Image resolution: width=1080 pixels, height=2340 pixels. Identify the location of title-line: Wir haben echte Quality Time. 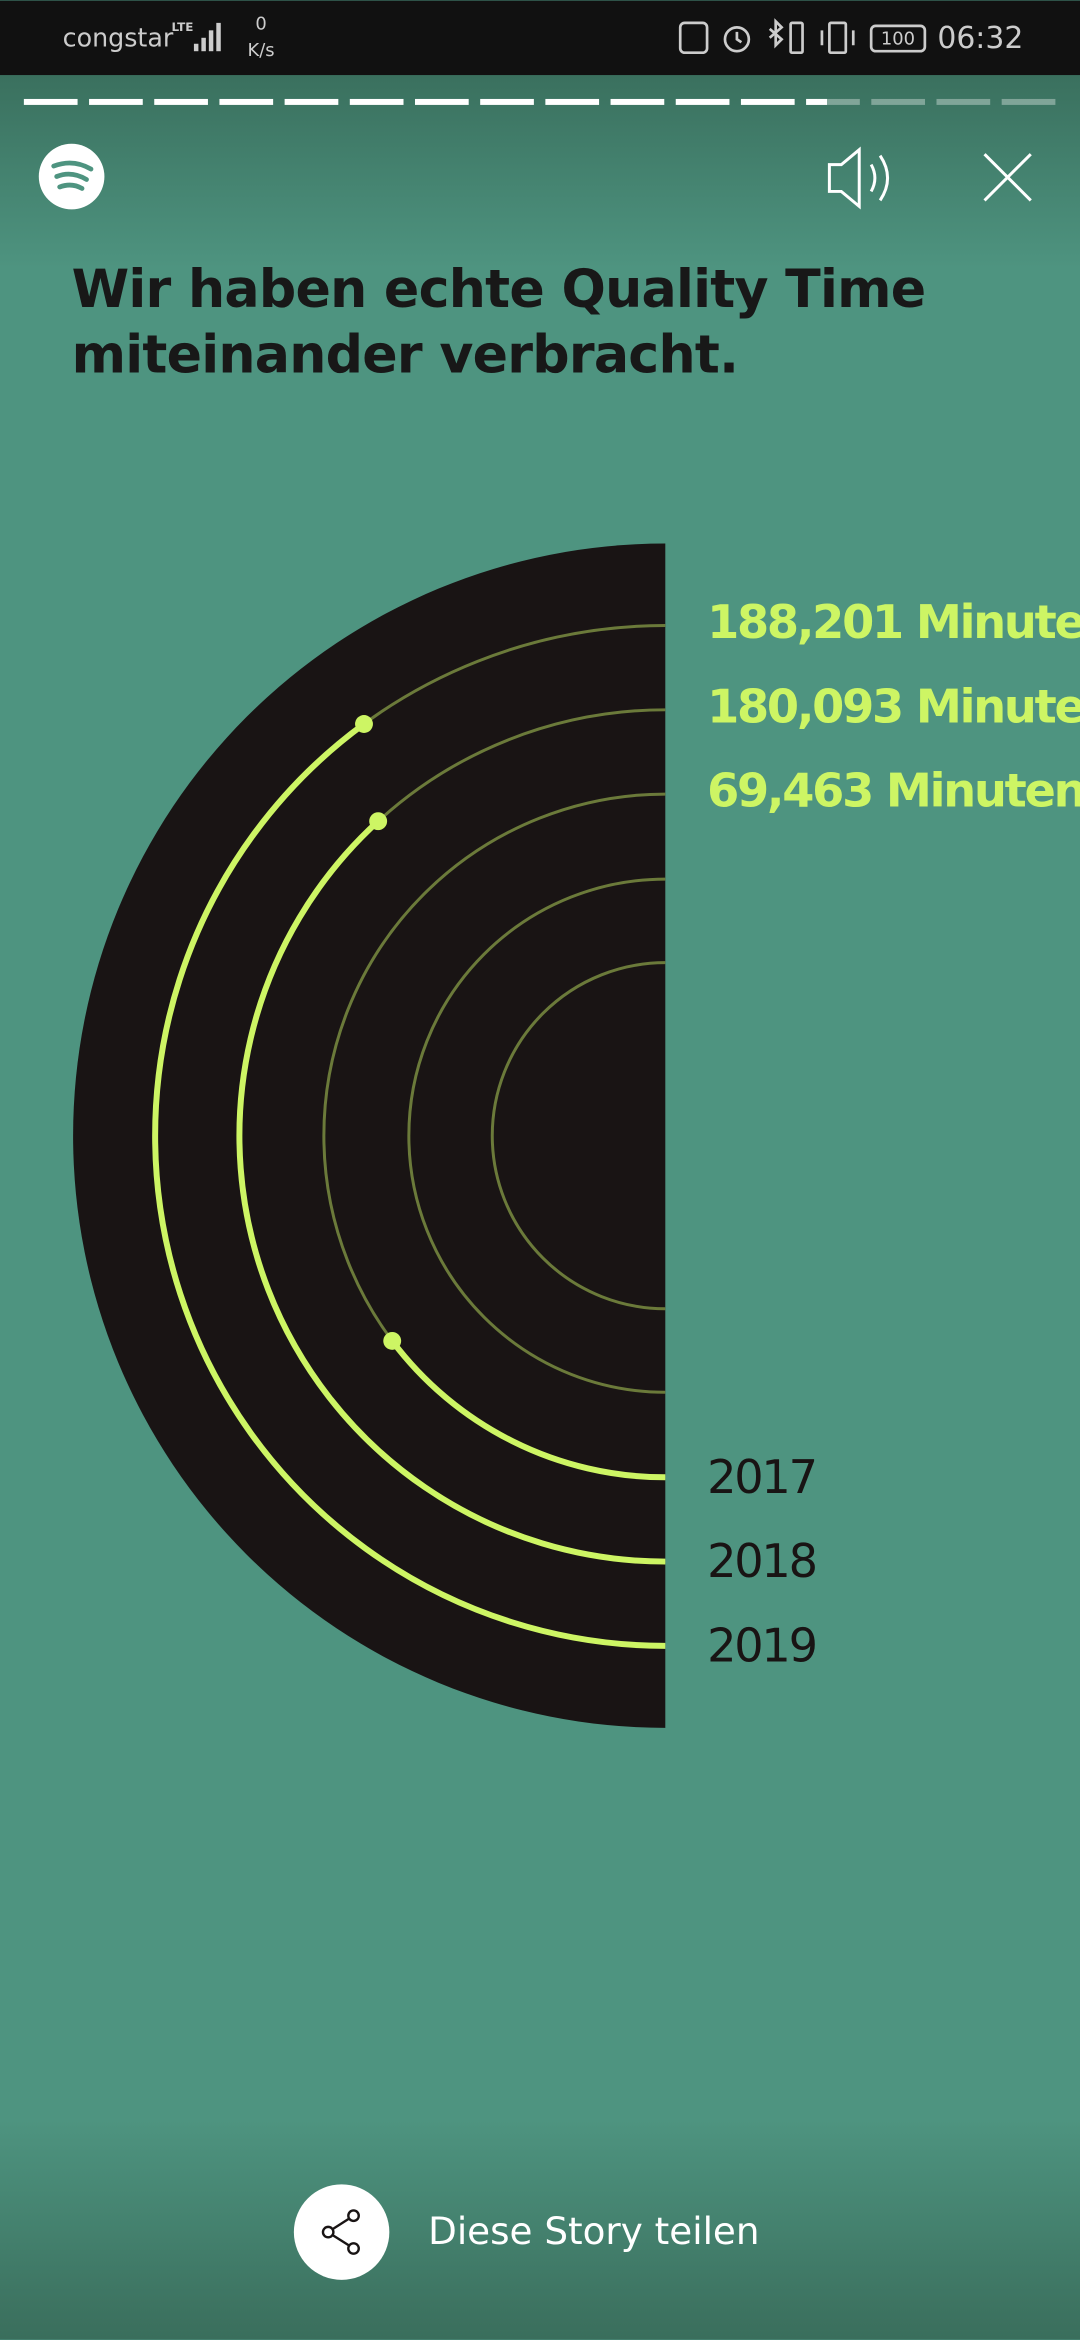
(499, 290).